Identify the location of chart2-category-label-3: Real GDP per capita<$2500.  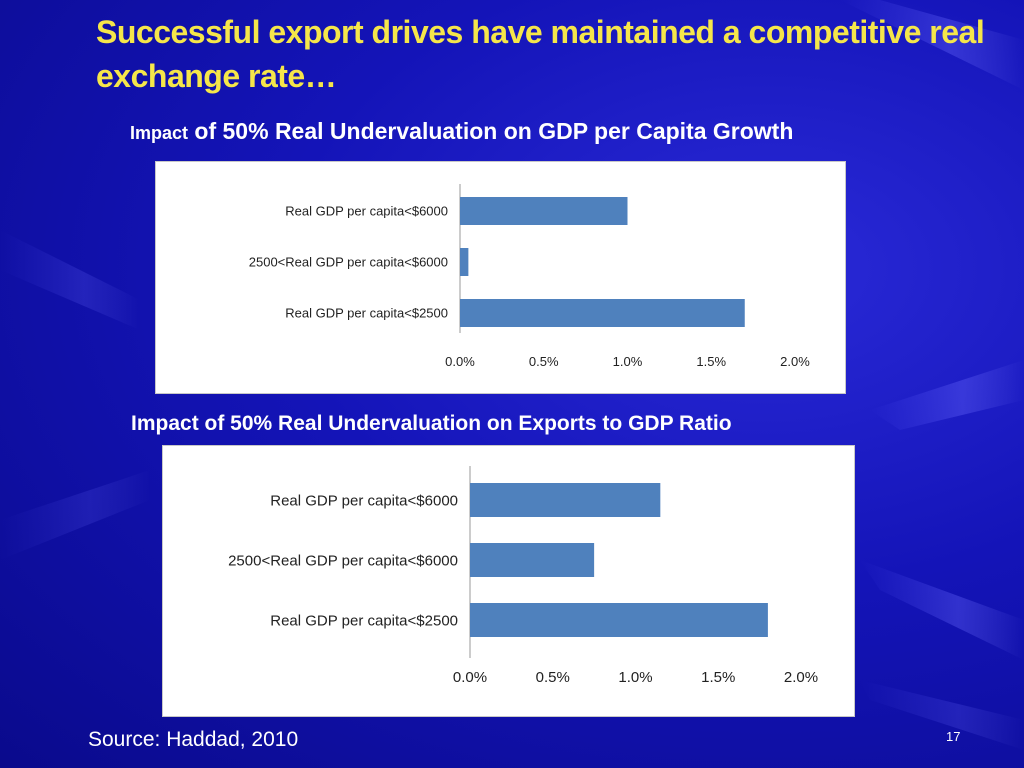
(364, 620).